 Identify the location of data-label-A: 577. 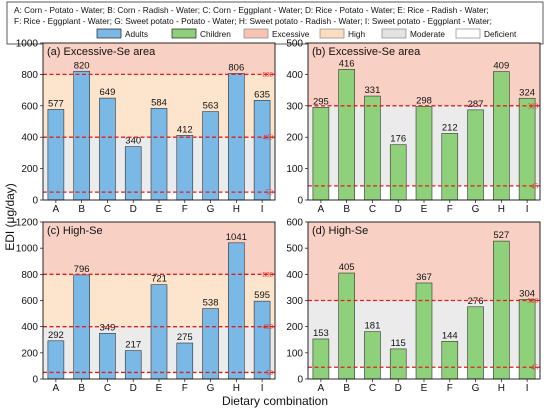
(56, 103).